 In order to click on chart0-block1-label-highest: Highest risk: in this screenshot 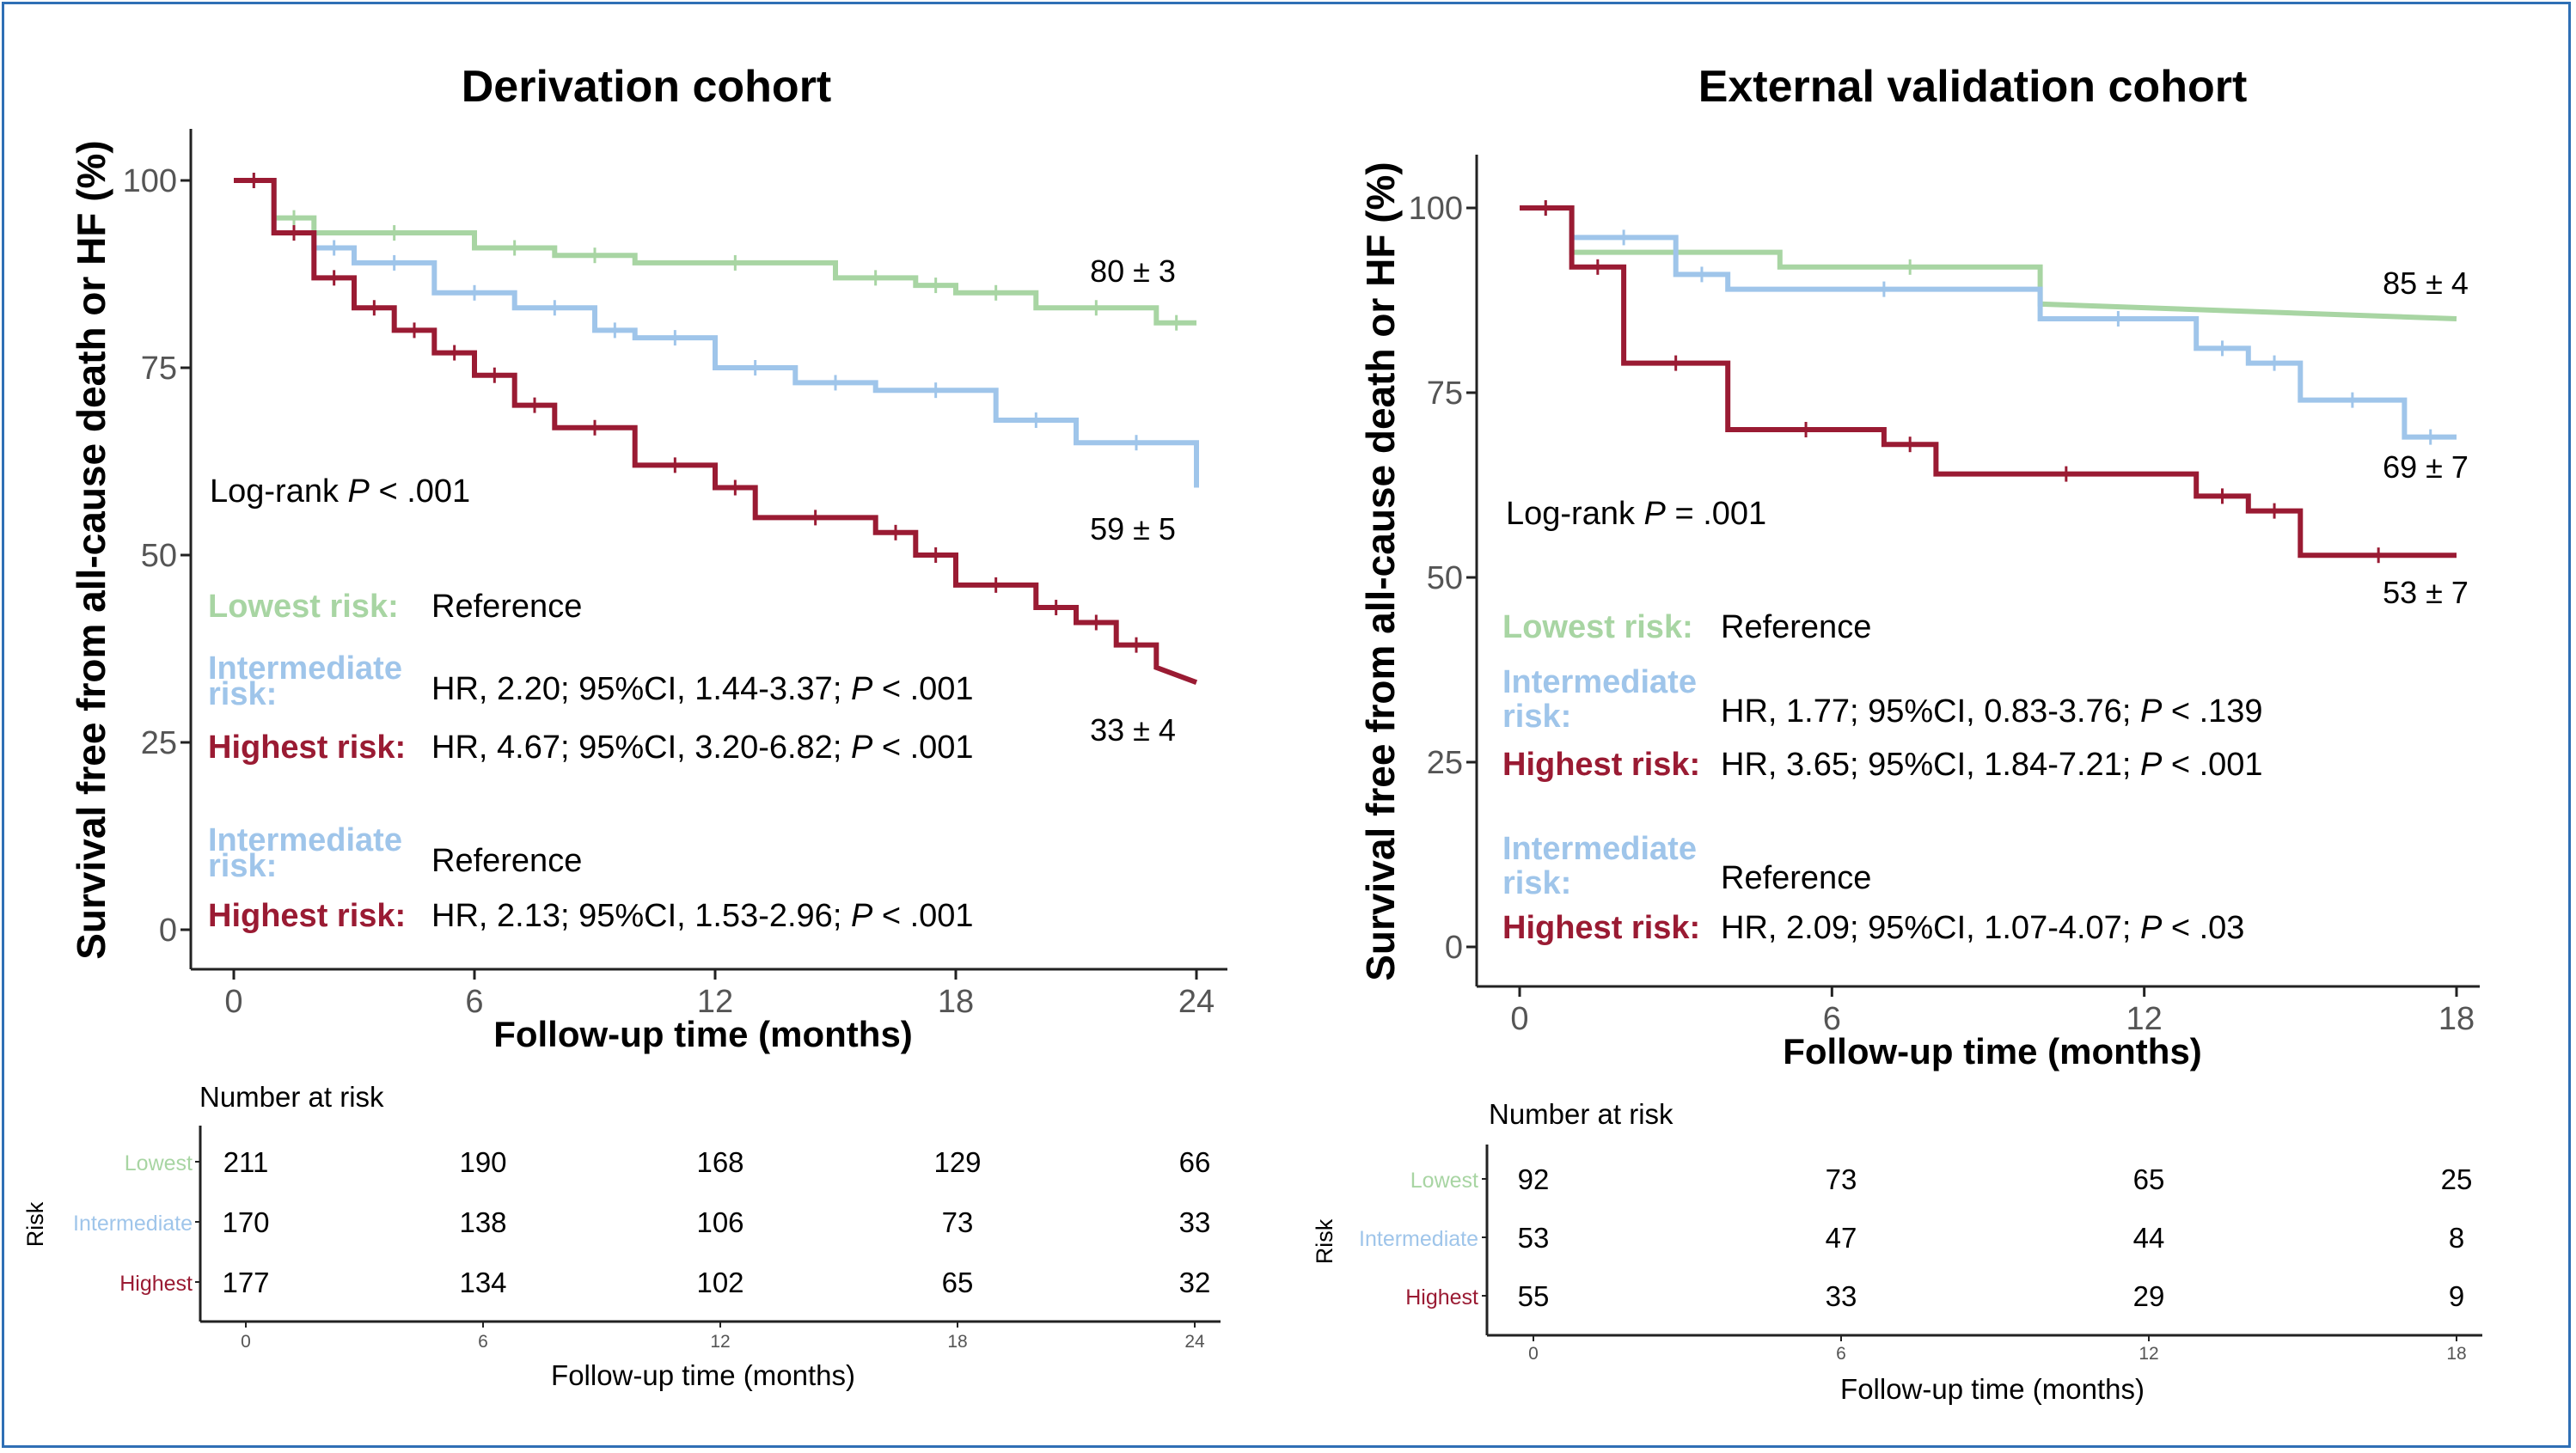, I will do `click(307, 748)`.